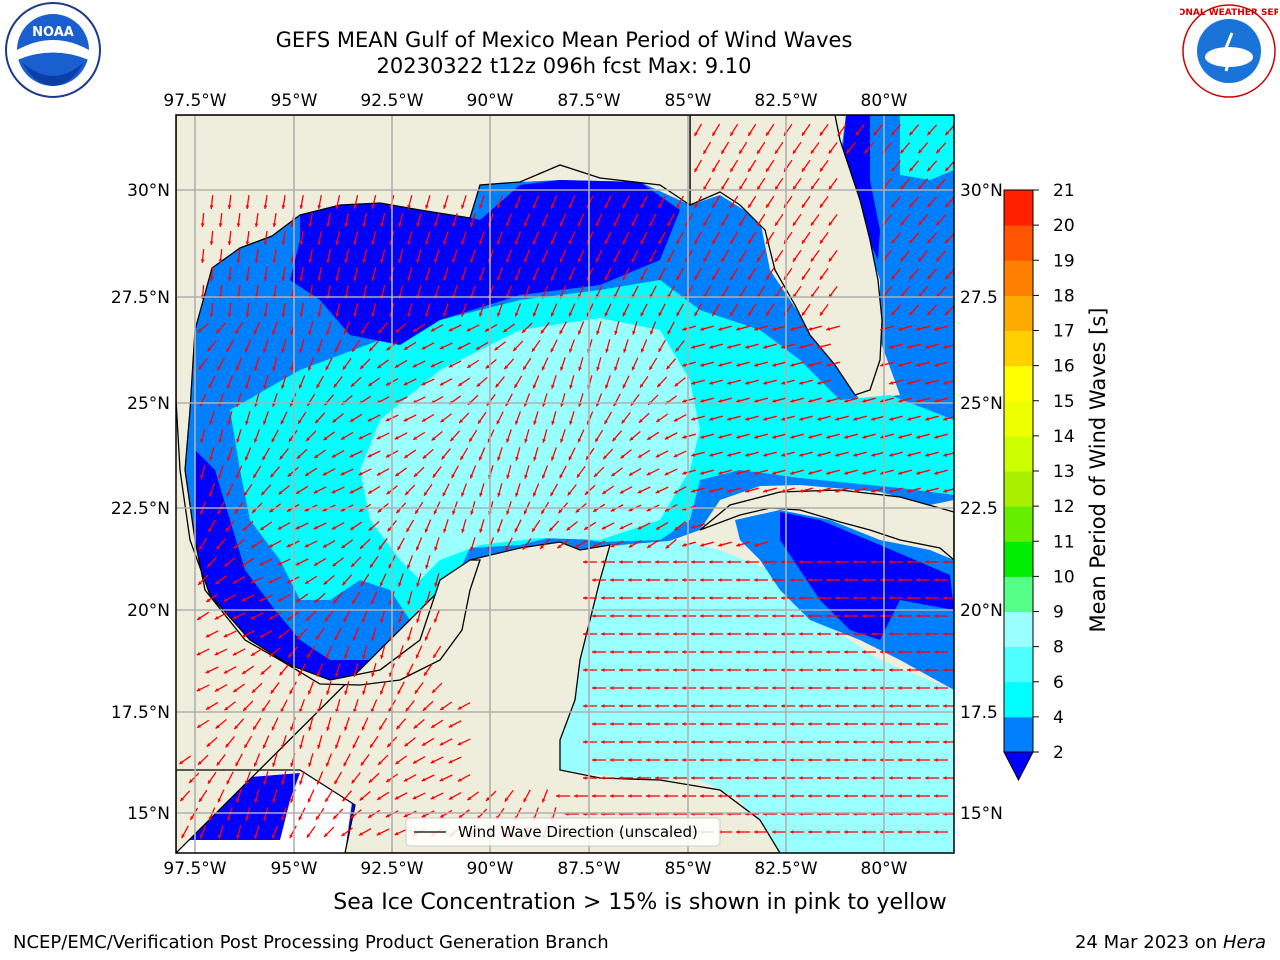 Image resolution: width=1280 pixels, height=960 pixels. What do you see at coordinates (148, 814) in the screenshot?
I see `lat-label-left: 15°N` at bounding box center [148, 814].